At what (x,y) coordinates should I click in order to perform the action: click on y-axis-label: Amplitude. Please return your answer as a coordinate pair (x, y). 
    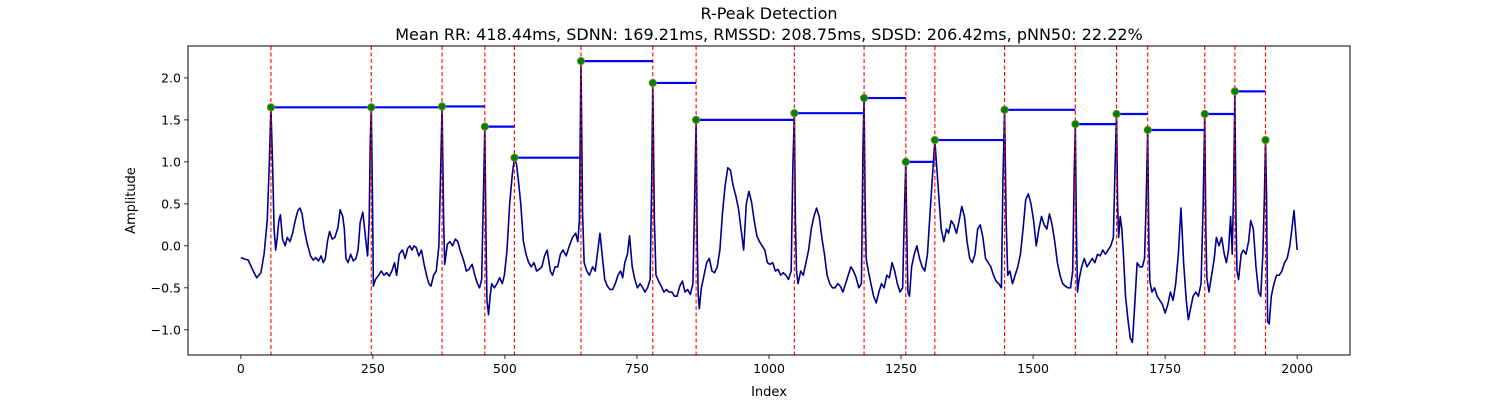
    Looking at the image, I should click on (131, 200).